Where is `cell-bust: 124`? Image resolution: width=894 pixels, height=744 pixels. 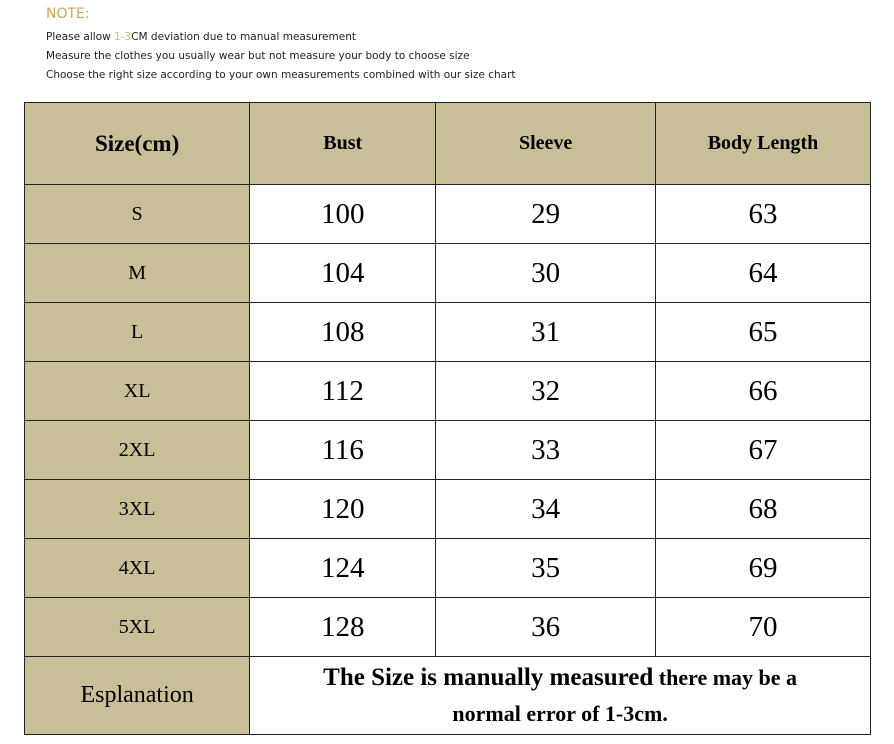 cell-bust: 124 is located at coordinates (343, 568).